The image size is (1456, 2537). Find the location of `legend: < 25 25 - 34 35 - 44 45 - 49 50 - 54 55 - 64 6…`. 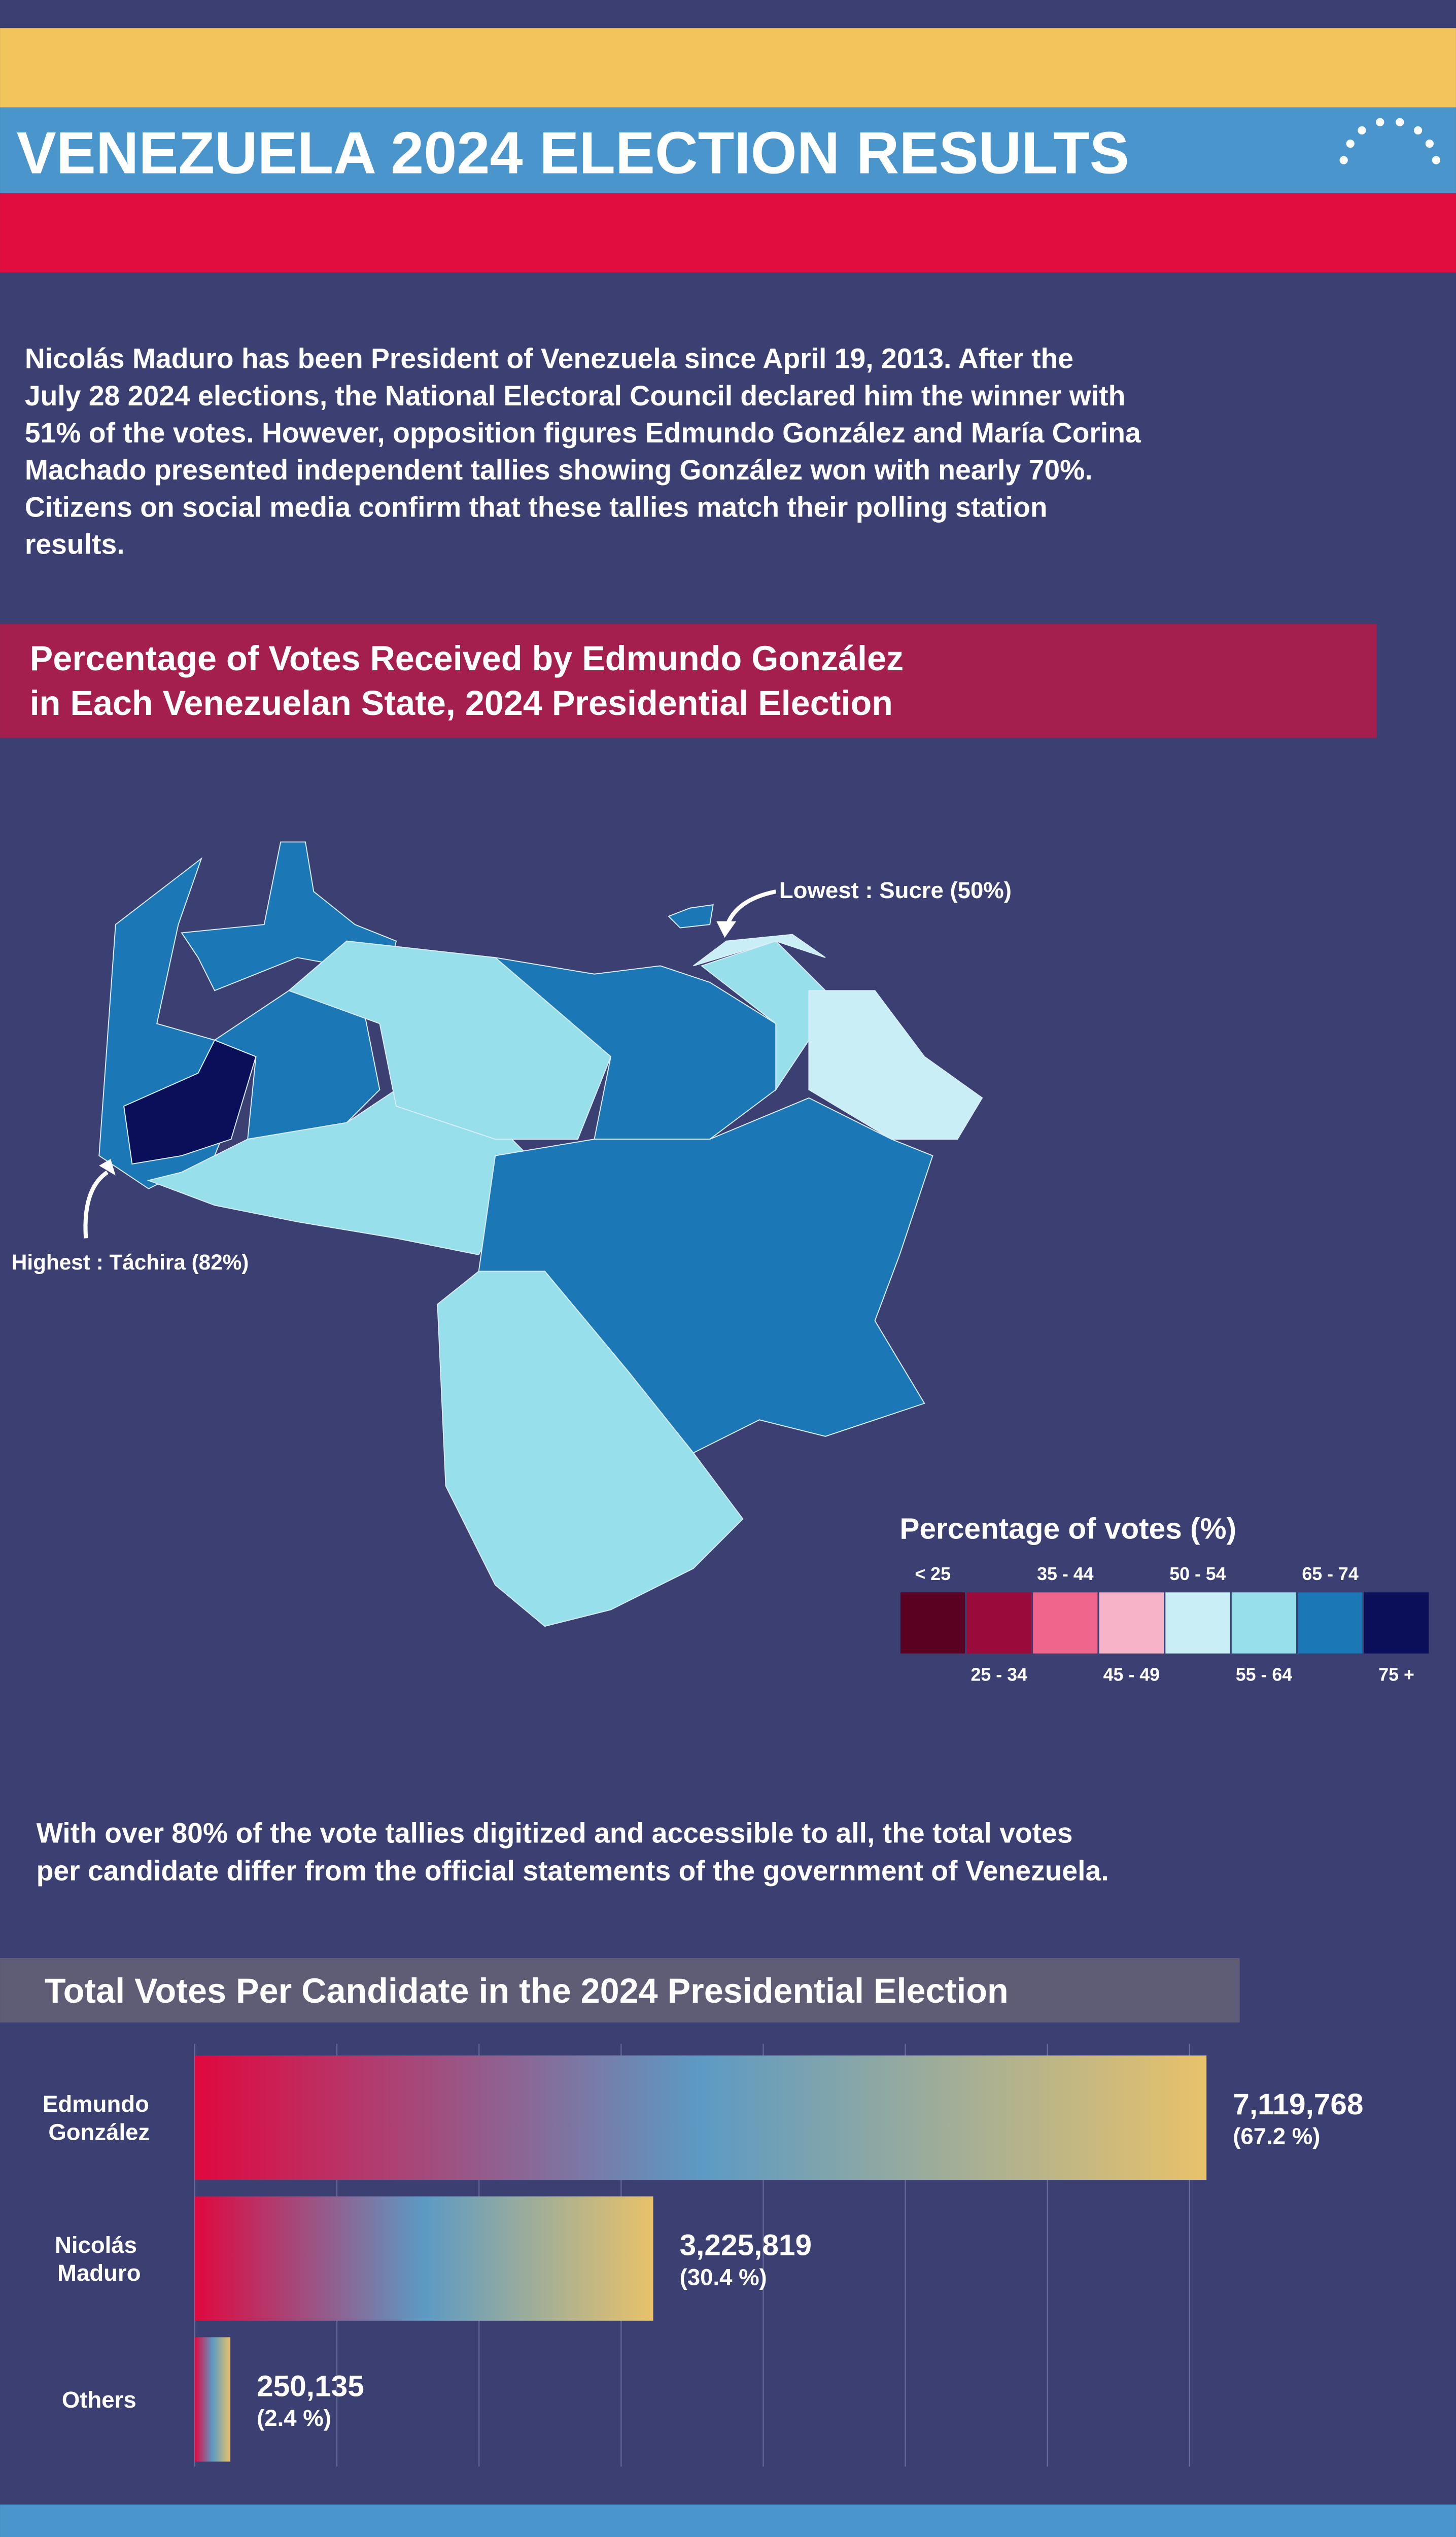

legend: < 25 25 - 34 35 - 44 45 - 49 50 - 54 55 - 64 6… is located at coordinates (1164, 1624).